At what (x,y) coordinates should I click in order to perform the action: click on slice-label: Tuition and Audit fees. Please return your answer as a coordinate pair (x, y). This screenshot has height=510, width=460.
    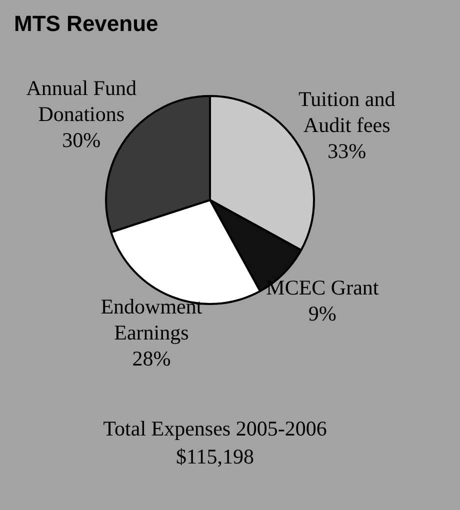
    Looking at the image, I should click on (347, 112).